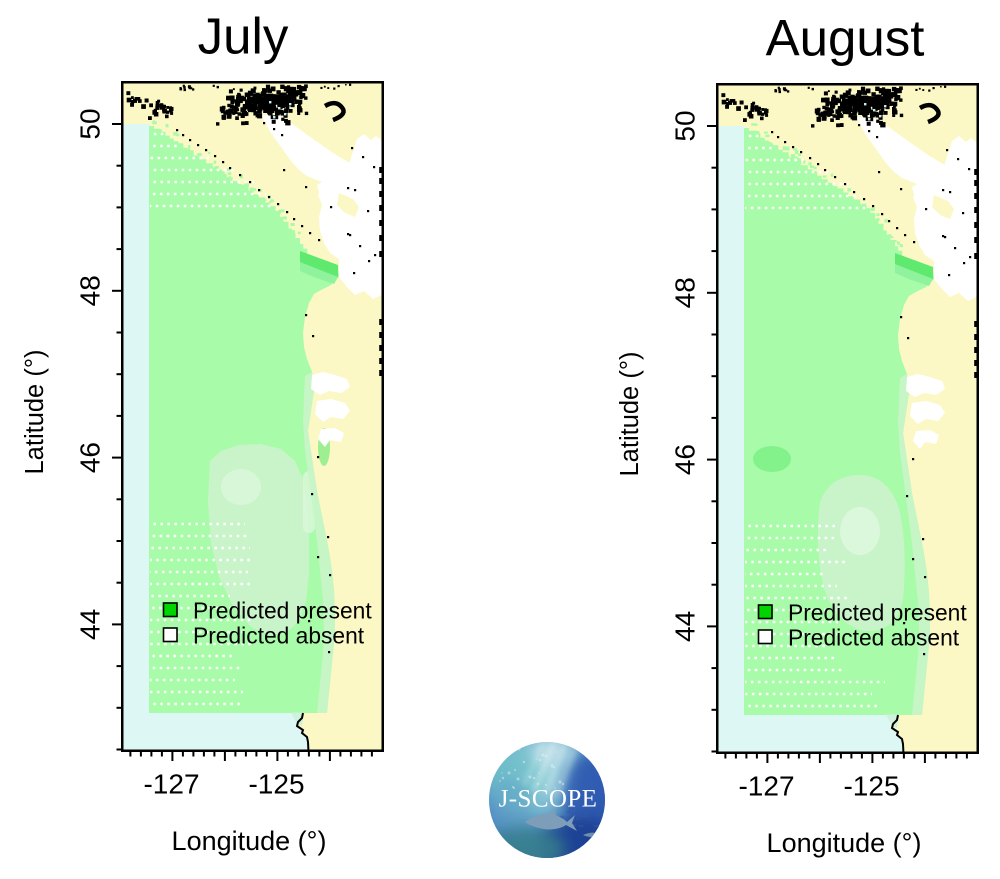 The height and width of the screenshot is (879, 1000). I want to click on svg-text: August, so click(845, 38).